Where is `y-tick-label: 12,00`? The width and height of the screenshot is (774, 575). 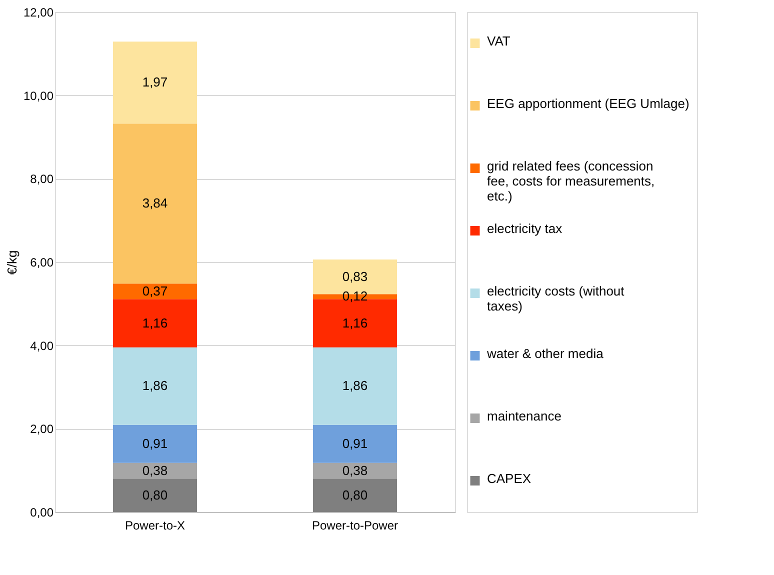
y-tick-label: 12,00 is located at coordinates (38, 13).